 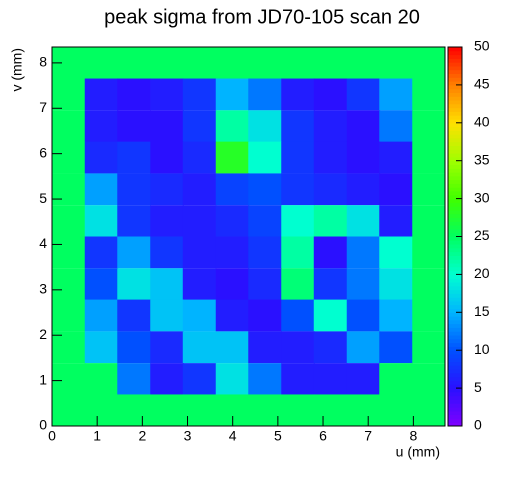 What do you see at coordinates (323, 436) in the screenshot?
I see `x-tick-label: 6` at bounding box center [323, 436].